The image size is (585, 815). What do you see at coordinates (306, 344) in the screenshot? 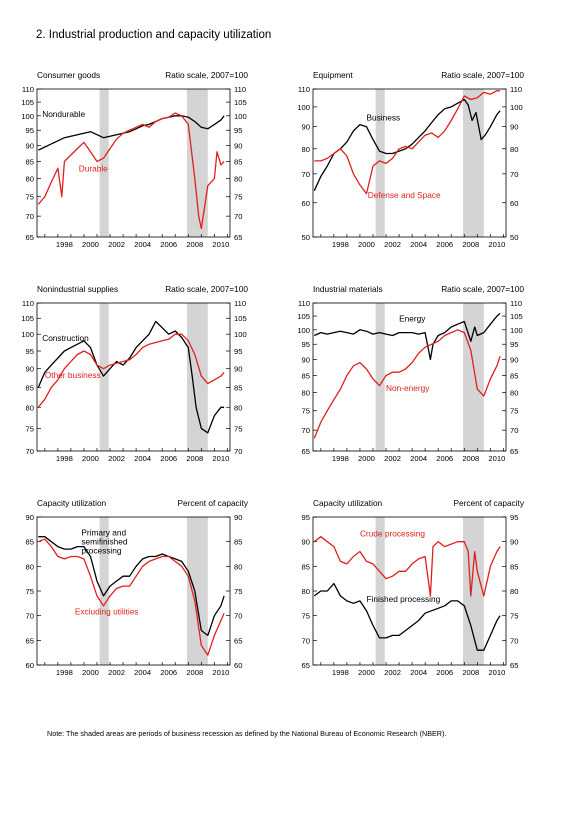
I see `y-tick-label-left: 95` at bounding box center [306, 344].